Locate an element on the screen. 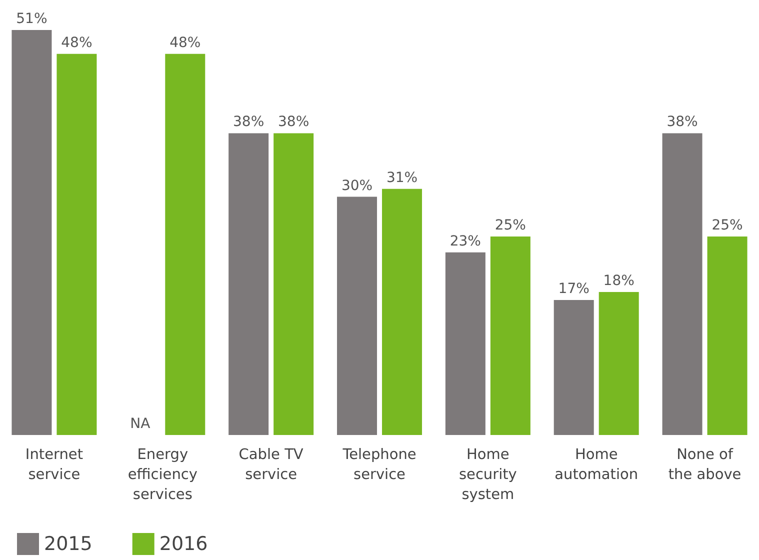  x-tick-label: None of the above is located at coordinates (705, 465).